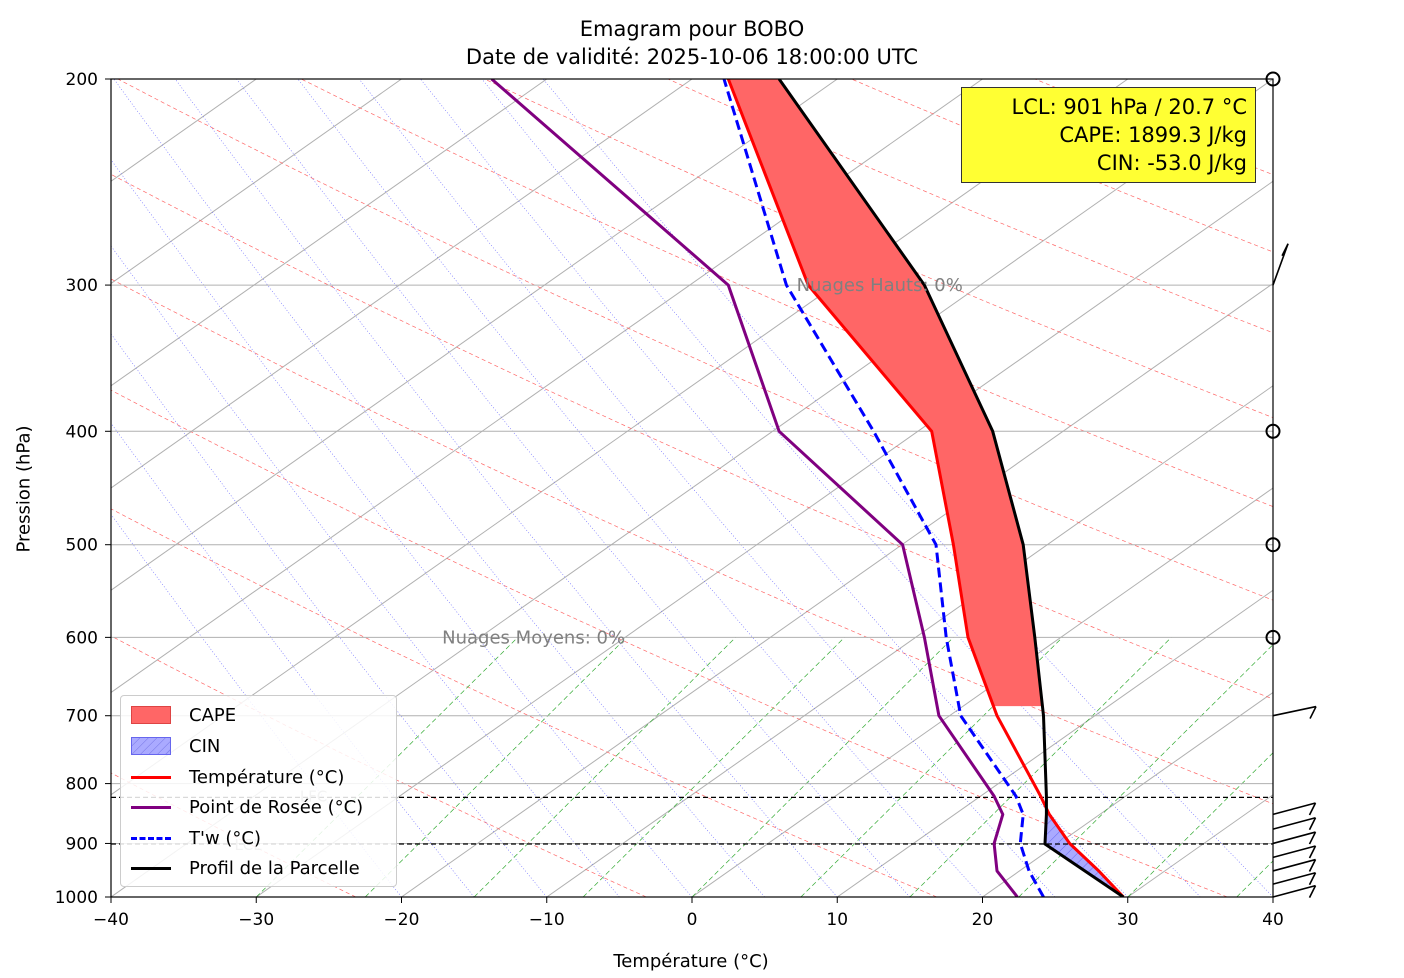  I want to click on legend-label-wetbulb: T'w (°C), so click(225, 838).